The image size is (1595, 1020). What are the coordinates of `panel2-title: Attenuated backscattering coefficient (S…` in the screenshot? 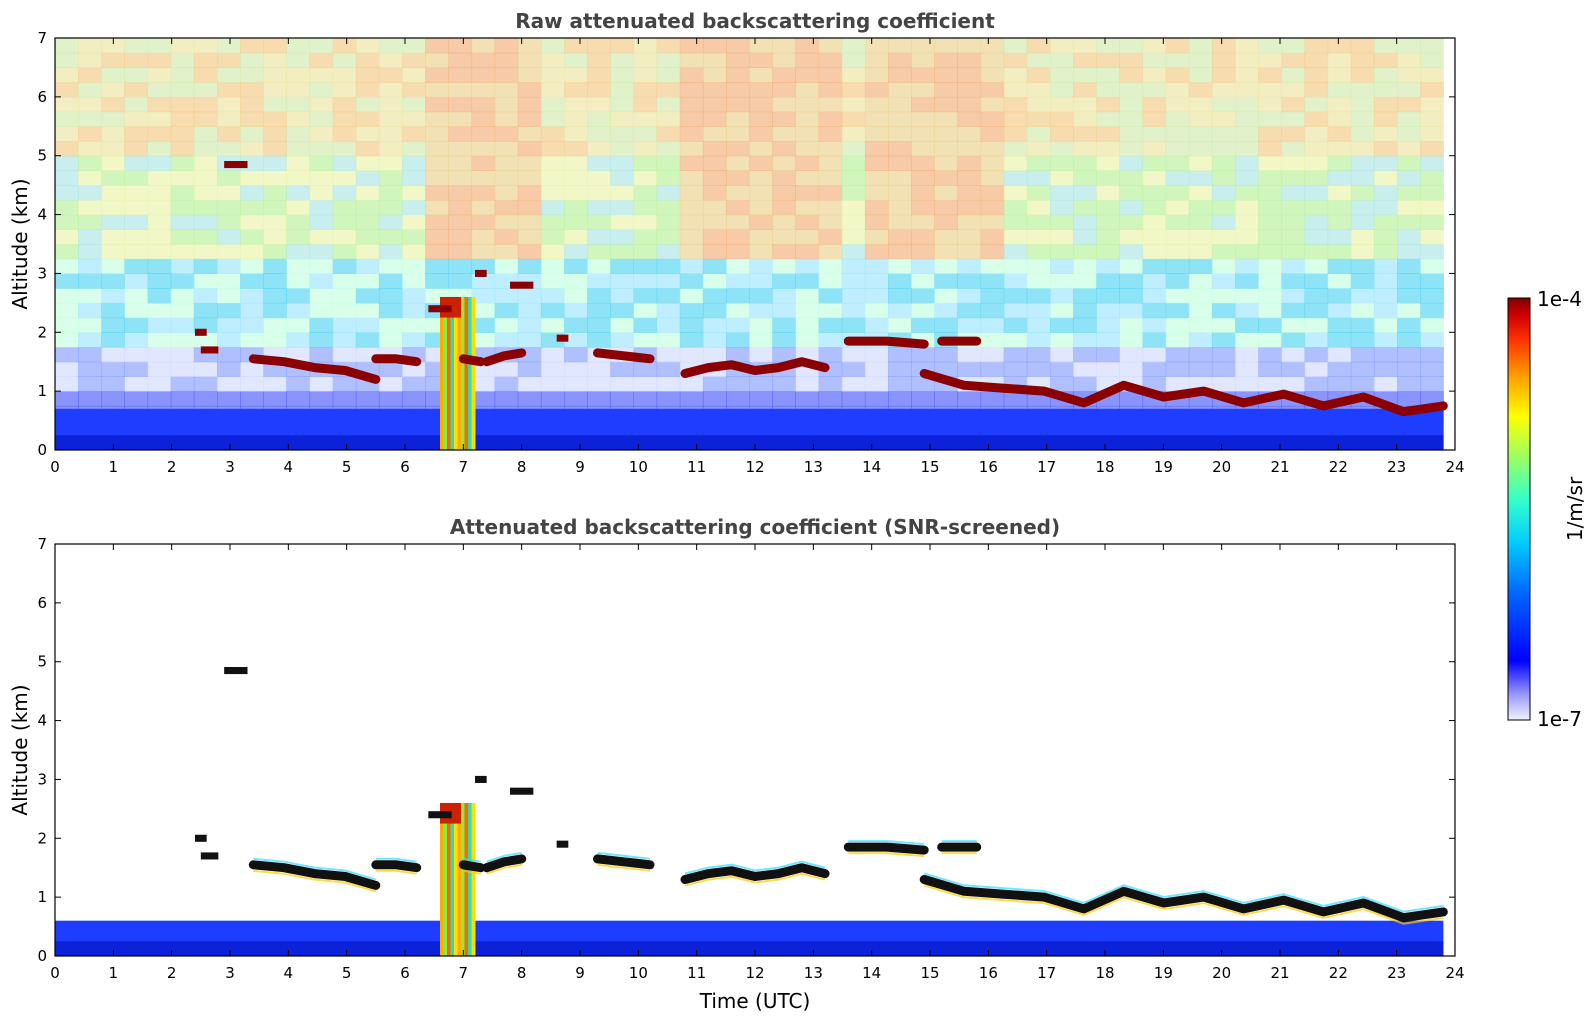 It's located at (755, 527).